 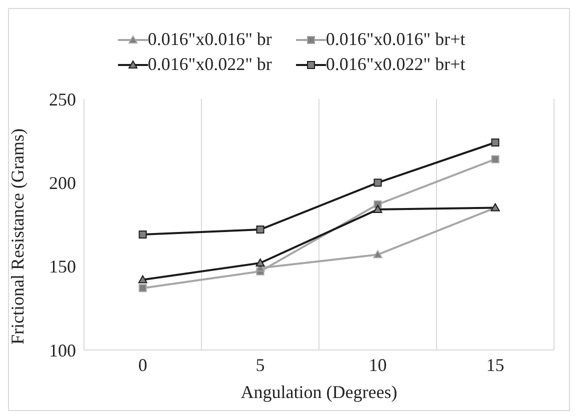 I want to click on legend-label: 0.016"x0.022" br+t, so click(x=396, y=64).